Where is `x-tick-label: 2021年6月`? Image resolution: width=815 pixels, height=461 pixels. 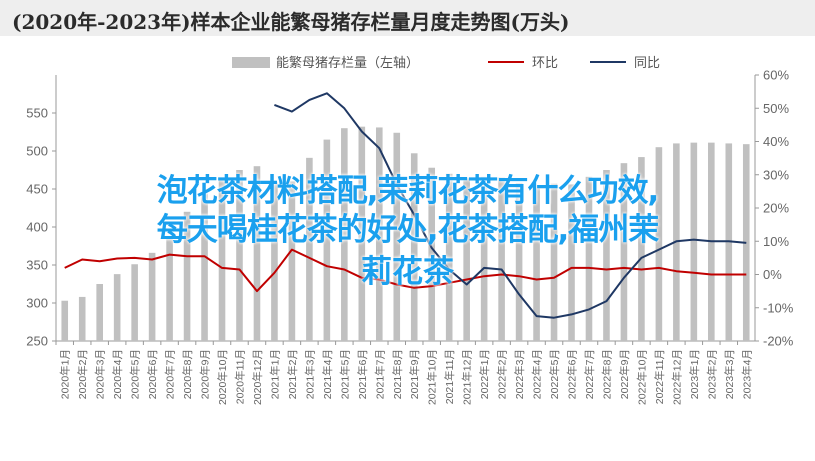 x-tick-label: 2021年6月 is located at coordinates (362, 374).